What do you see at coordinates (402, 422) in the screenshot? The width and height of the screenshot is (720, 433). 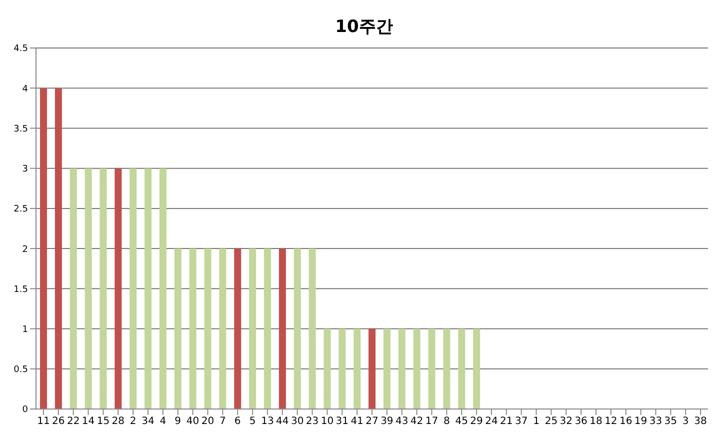 I see `x-tick-label: 43` at bounding box center [402, 422].